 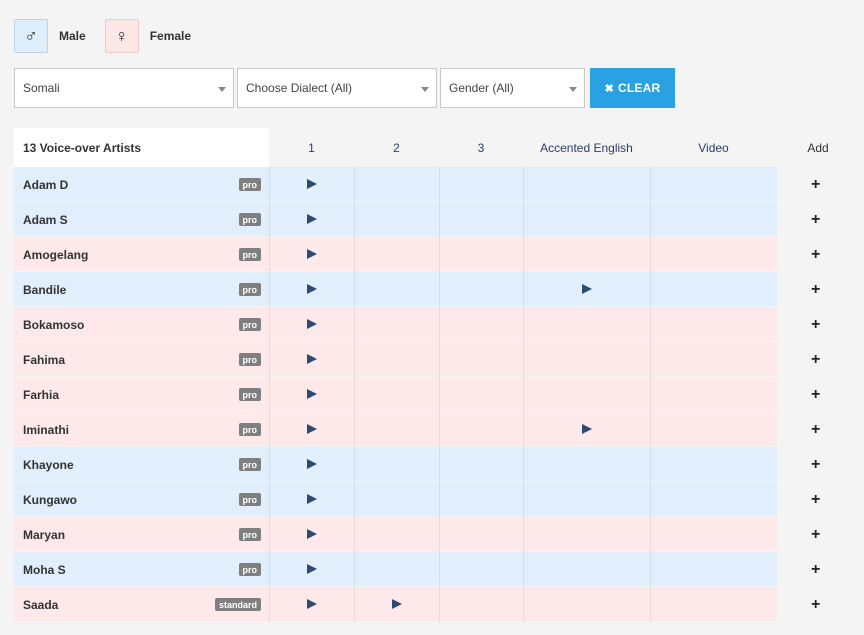 I want to click on tier-badge: pro, so click(x=249, y=429).